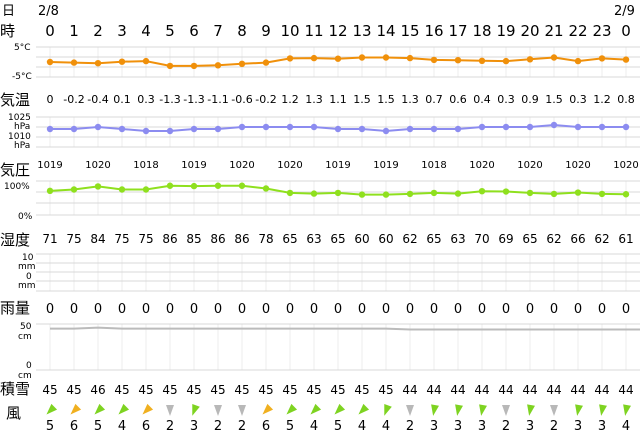  What do you see at coordinates (433, 31) in the screenshot?
I see `hour-tick-label: 16` at bounding box center [433, 31].